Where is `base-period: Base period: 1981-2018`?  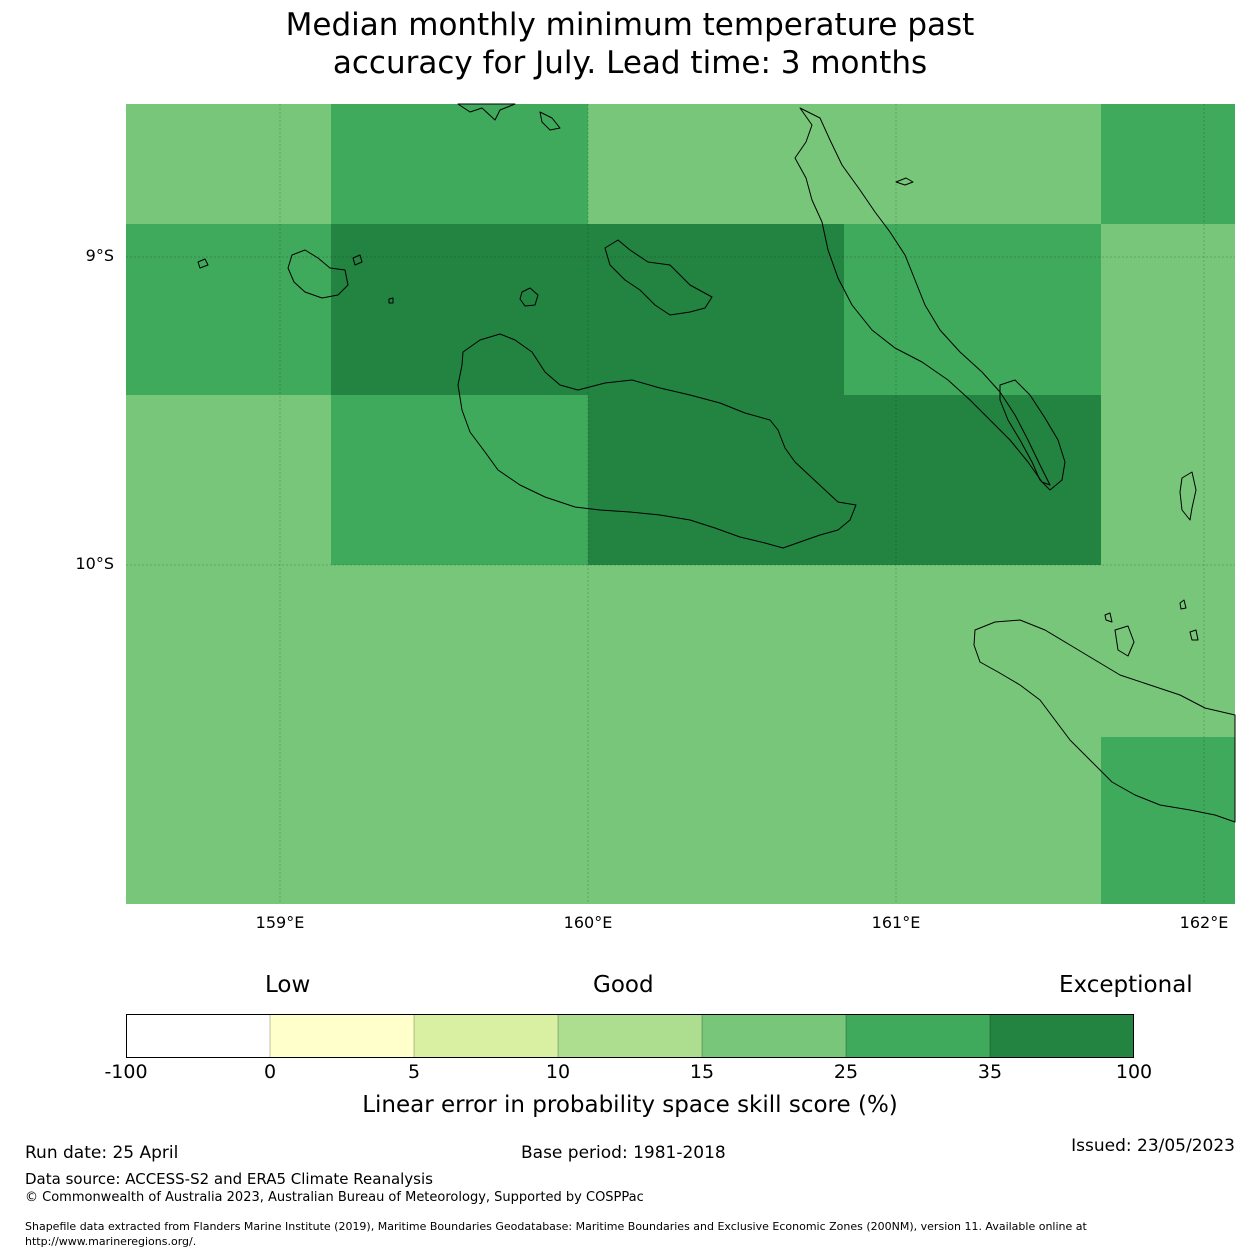 base-period: Base period: 1981-2018 is located at coordinates (623, 1153).